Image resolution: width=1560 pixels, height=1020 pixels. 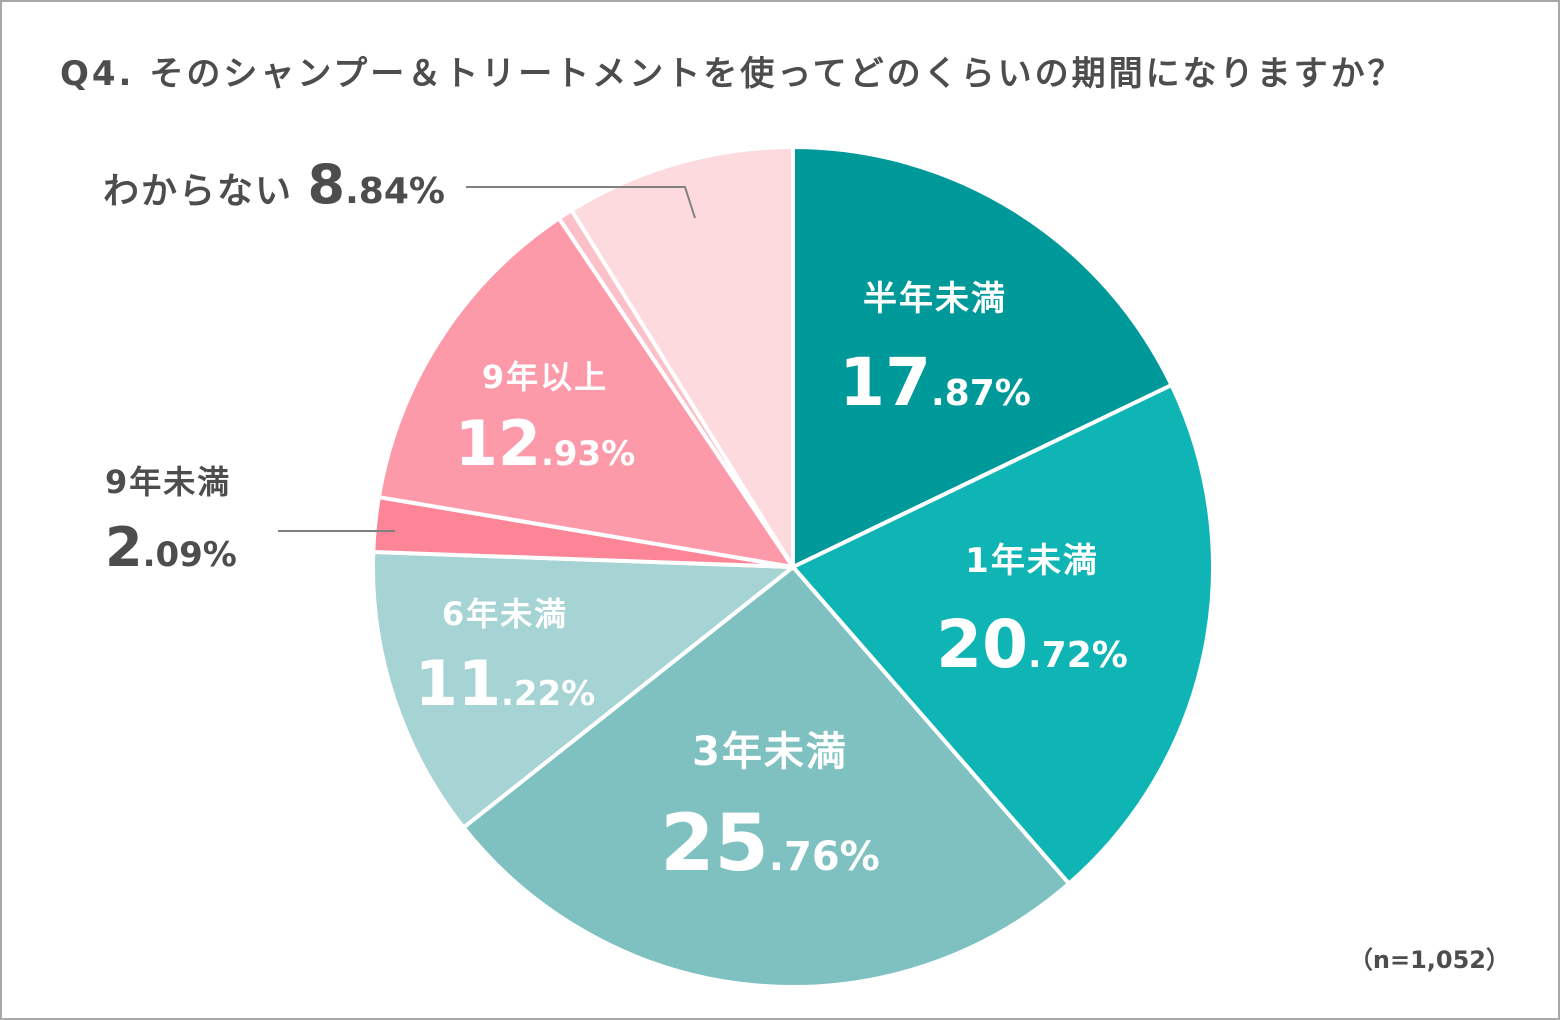 I want to click on sample-size-note: （n=1,052）, so click(x=1429, y=960).